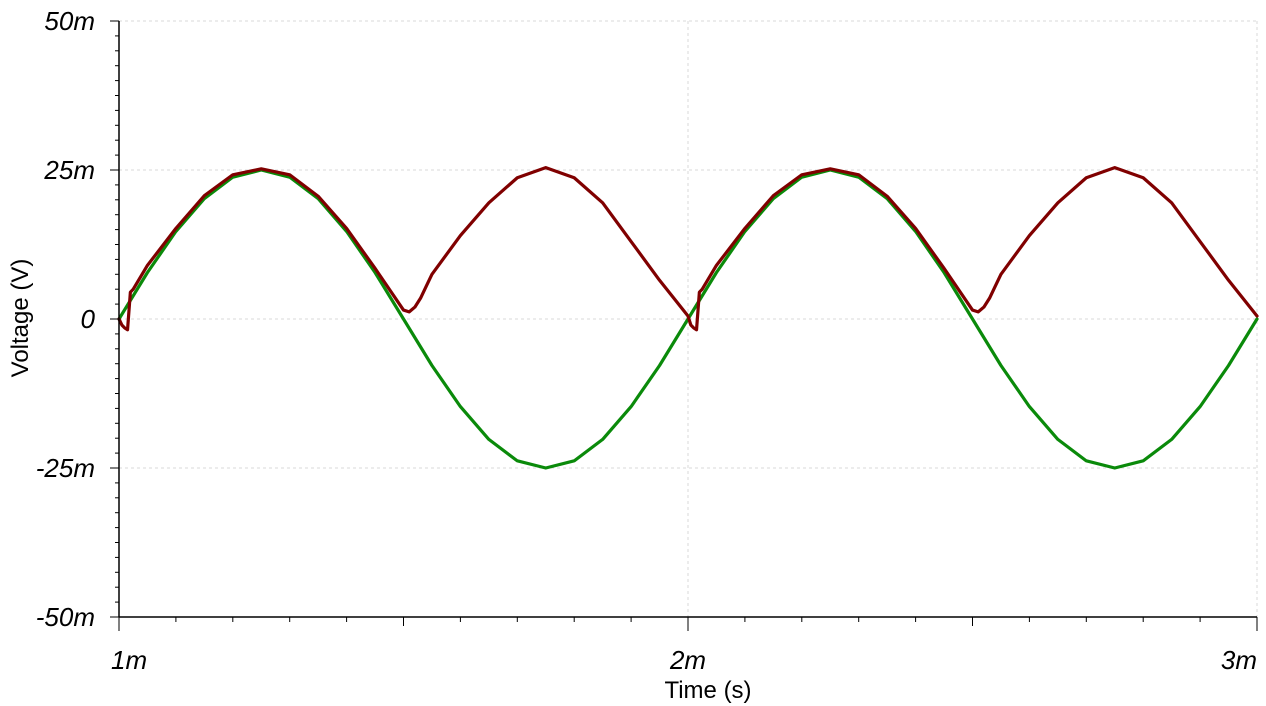  What do you see at coordinates (129, 660) in the screenshot?
I see `x-tick-label: 1m` at bounding box center [129, 660].